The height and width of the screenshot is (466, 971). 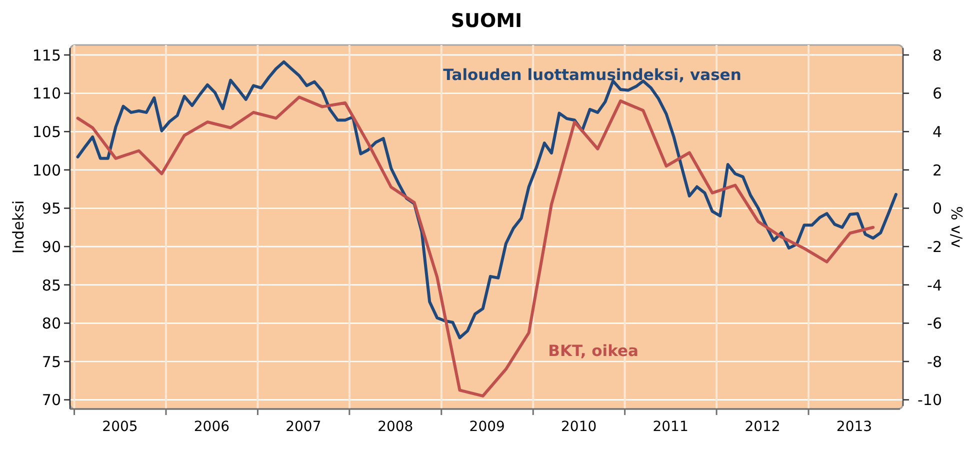 I want to click on y-tick-label: 90, so click(x=51, y=247).